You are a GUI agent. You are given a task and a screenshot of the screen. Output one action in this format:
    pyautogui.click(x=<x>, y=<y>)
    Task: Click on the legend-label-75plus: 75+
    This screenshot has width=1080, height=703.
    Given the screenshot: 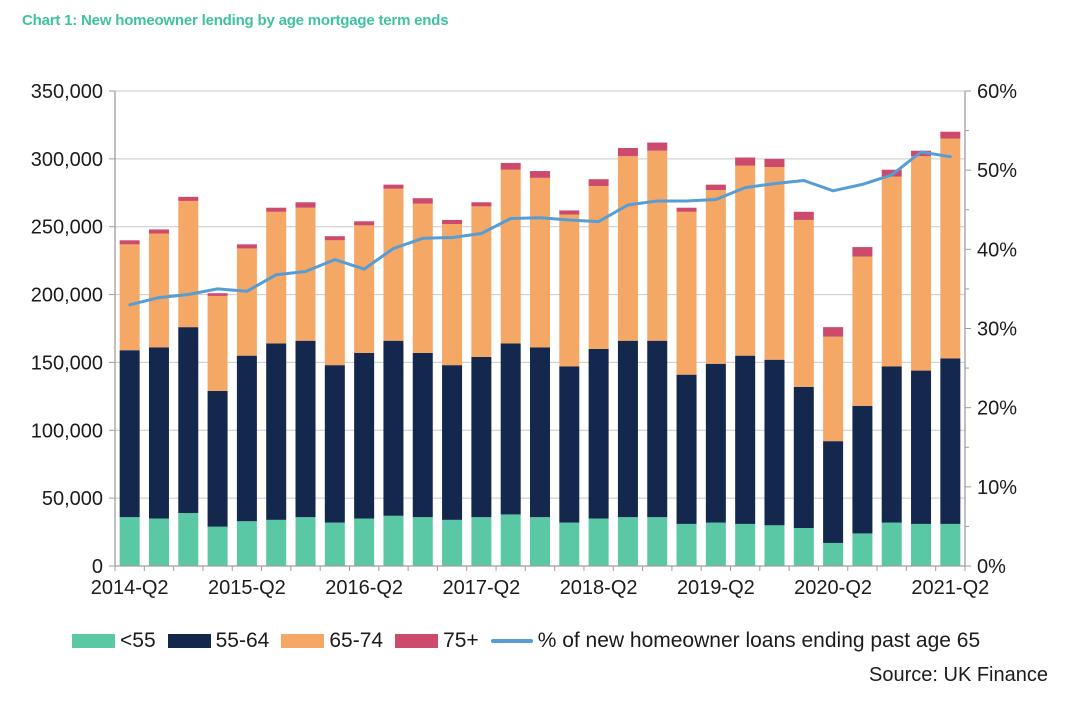 What is the action you would take?
    pyautogui.click(x=461, y=640)
    